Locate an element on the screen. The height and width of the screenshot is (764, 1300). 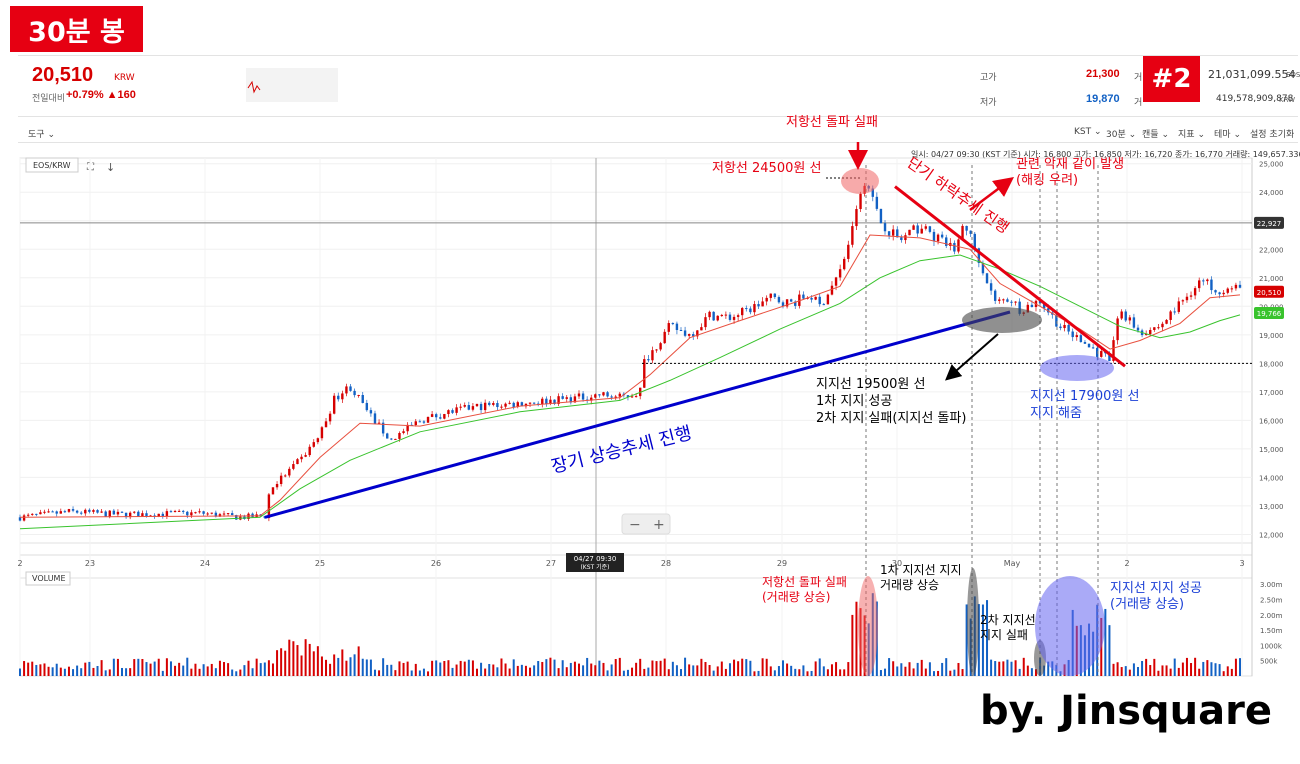
timezone-menu: KST ⌄ is located at coordinates (1088, 132).